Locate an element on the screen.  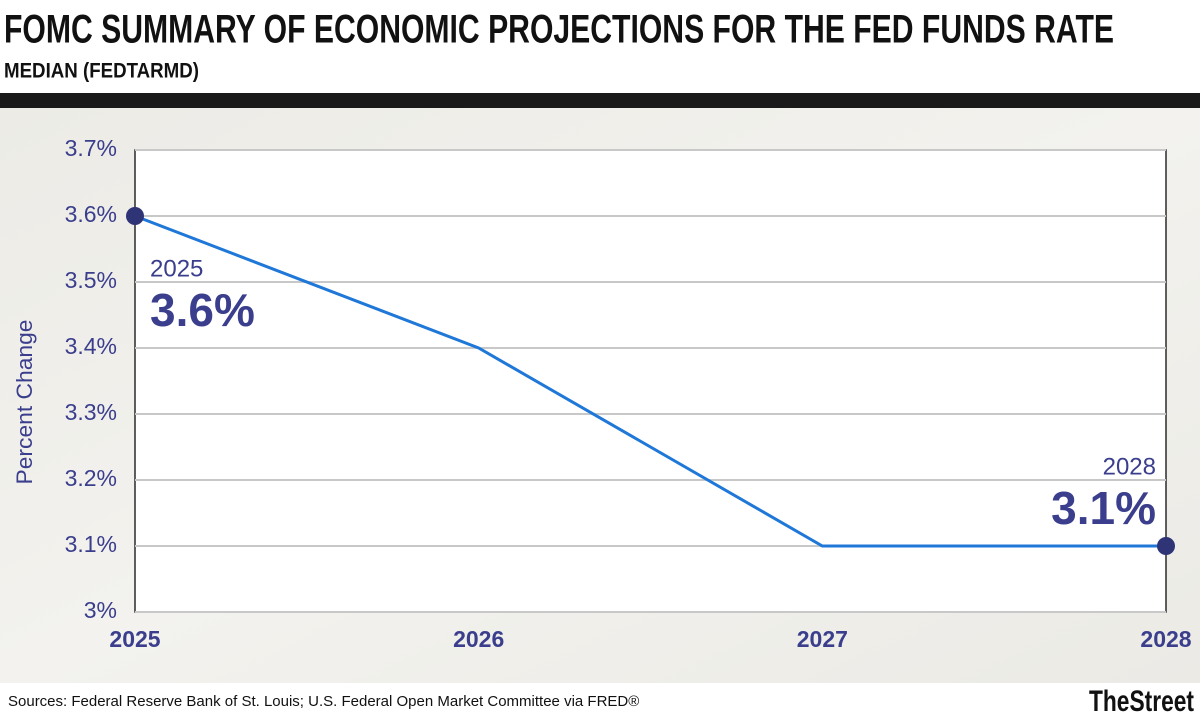
header-bar is located at coordinates (600, 100).